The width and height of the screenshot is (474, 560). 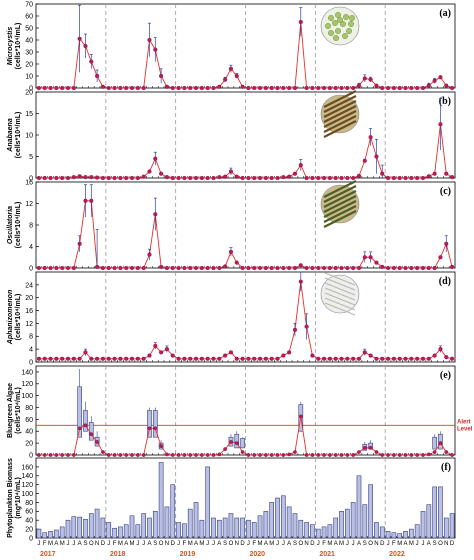 What do you see at coordinates (465, 429) in the screenshot?
I see `alert-label: Level 1` at bounding box center [465, 429].